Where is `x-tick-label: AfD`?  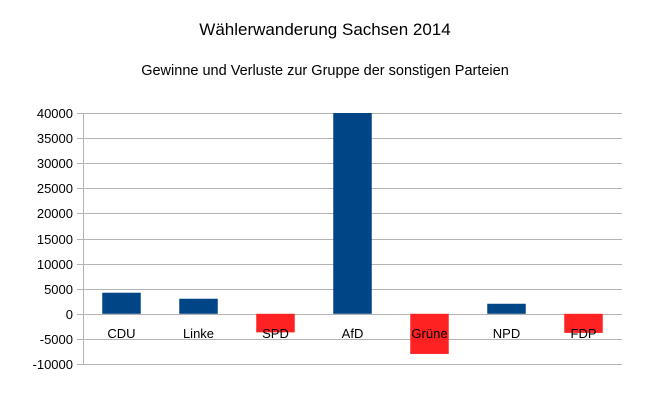 x-tick-label: AfD is located at coordinates (353, 333).